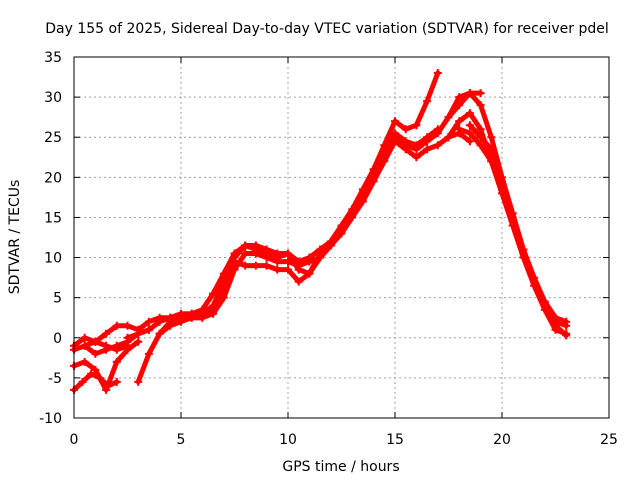 The width and height of the screenshot is (640, 480). Describe the element at coordinates (502, 440) in the screenshot. I see `x-tick-label: 20` at that location.